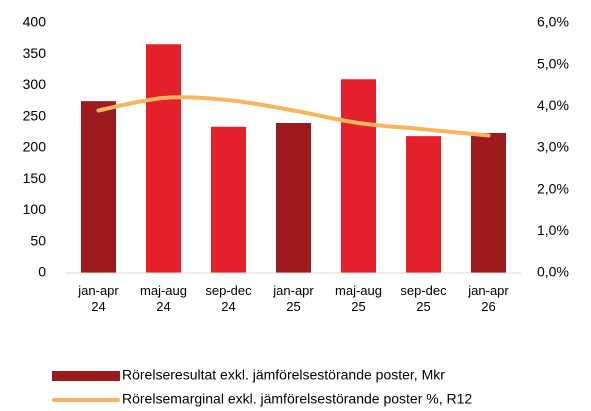  I want to click on y-tick-label: 100, so click(35, 209).